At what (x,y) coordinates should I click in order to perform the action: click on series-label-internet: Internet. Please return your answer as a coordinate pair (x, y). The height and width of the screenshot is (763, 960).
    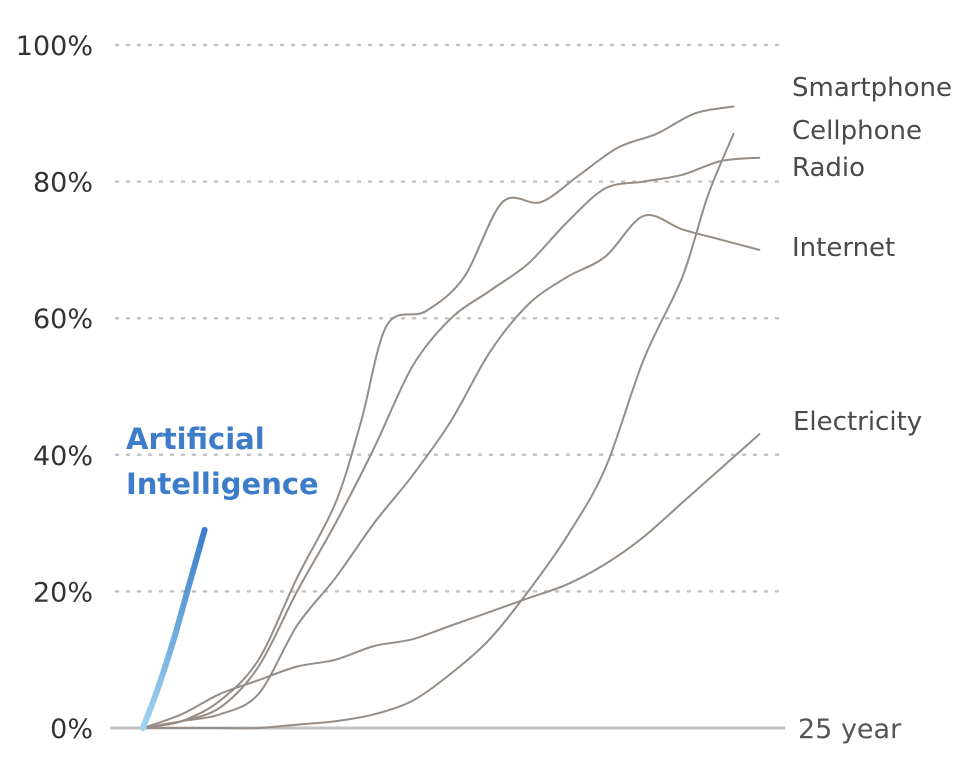
    Looking at the image, I should click on (843, 248).